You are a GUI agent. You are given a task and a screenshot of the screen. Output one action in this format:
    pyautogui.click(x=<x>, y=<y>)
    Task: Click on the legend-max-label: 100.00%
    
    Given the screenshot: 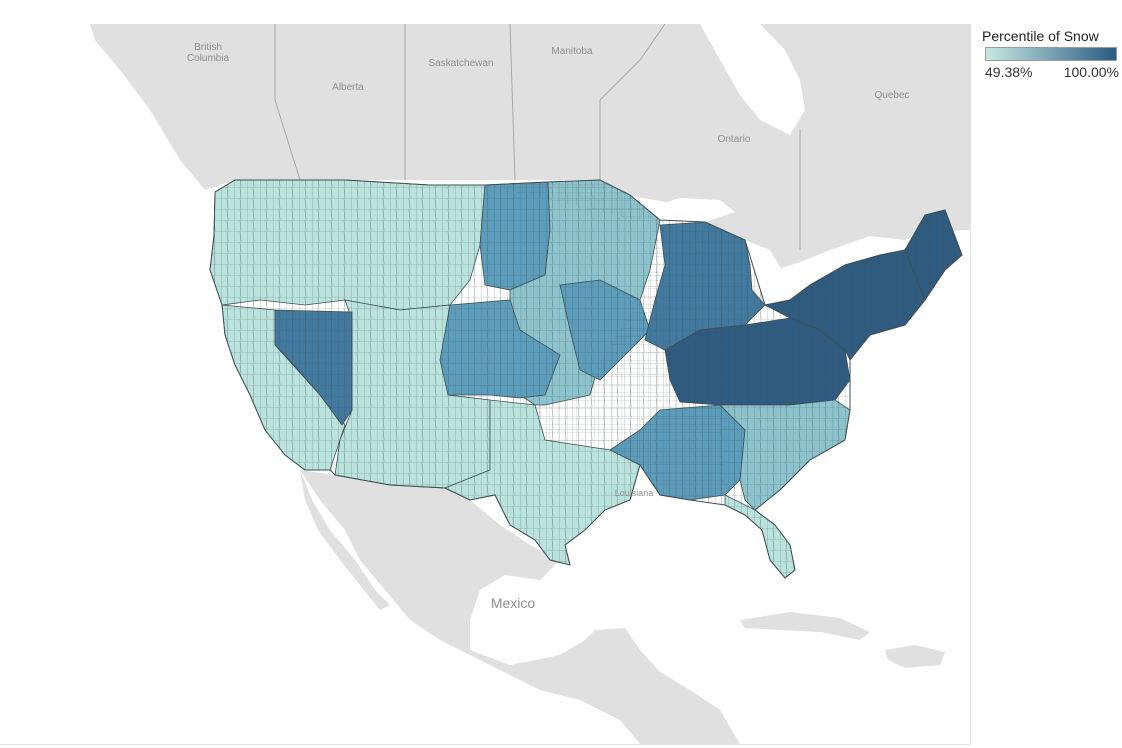 What is the action you would take?
    pyautogui.click(x=1091, y=72)
    